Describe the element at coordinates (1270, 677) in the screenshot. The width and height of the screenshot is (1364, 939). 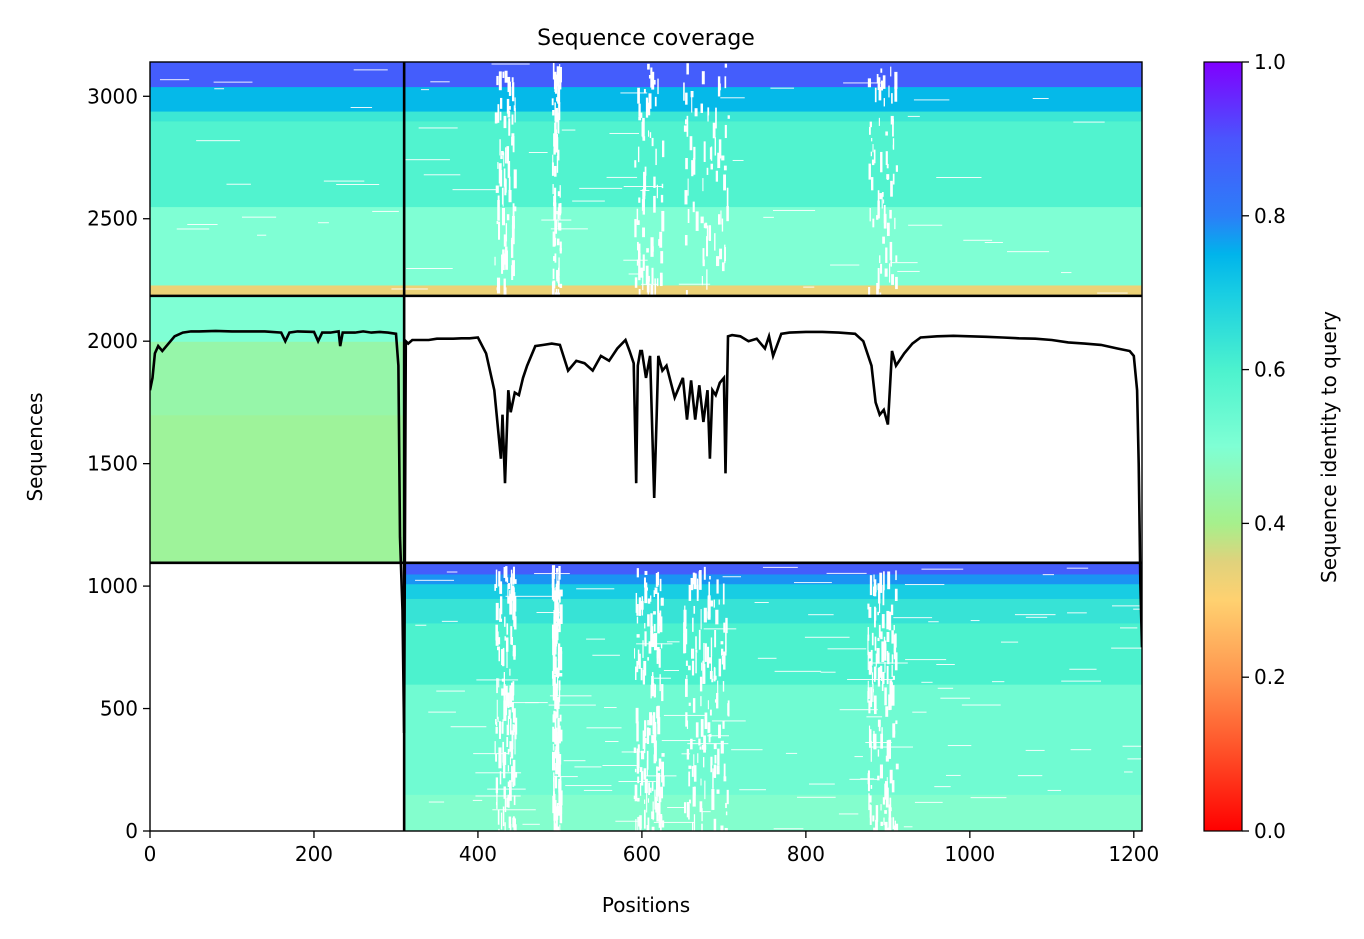
I see `colorbar-tick-label: 0.2` at that location.